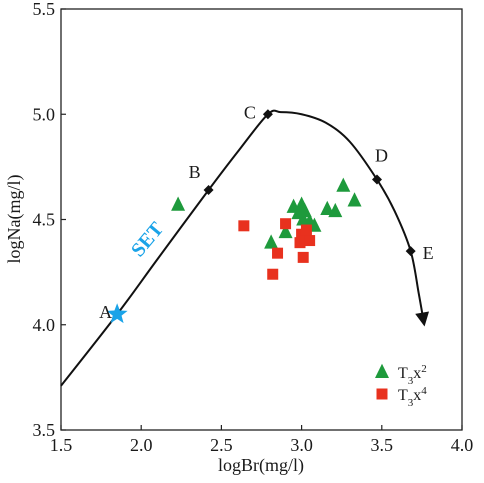  What do you see at coordinates (44, 114) in the screenshot?
I see `y-tick-label: 5.0` at bounding box center [44, 114].